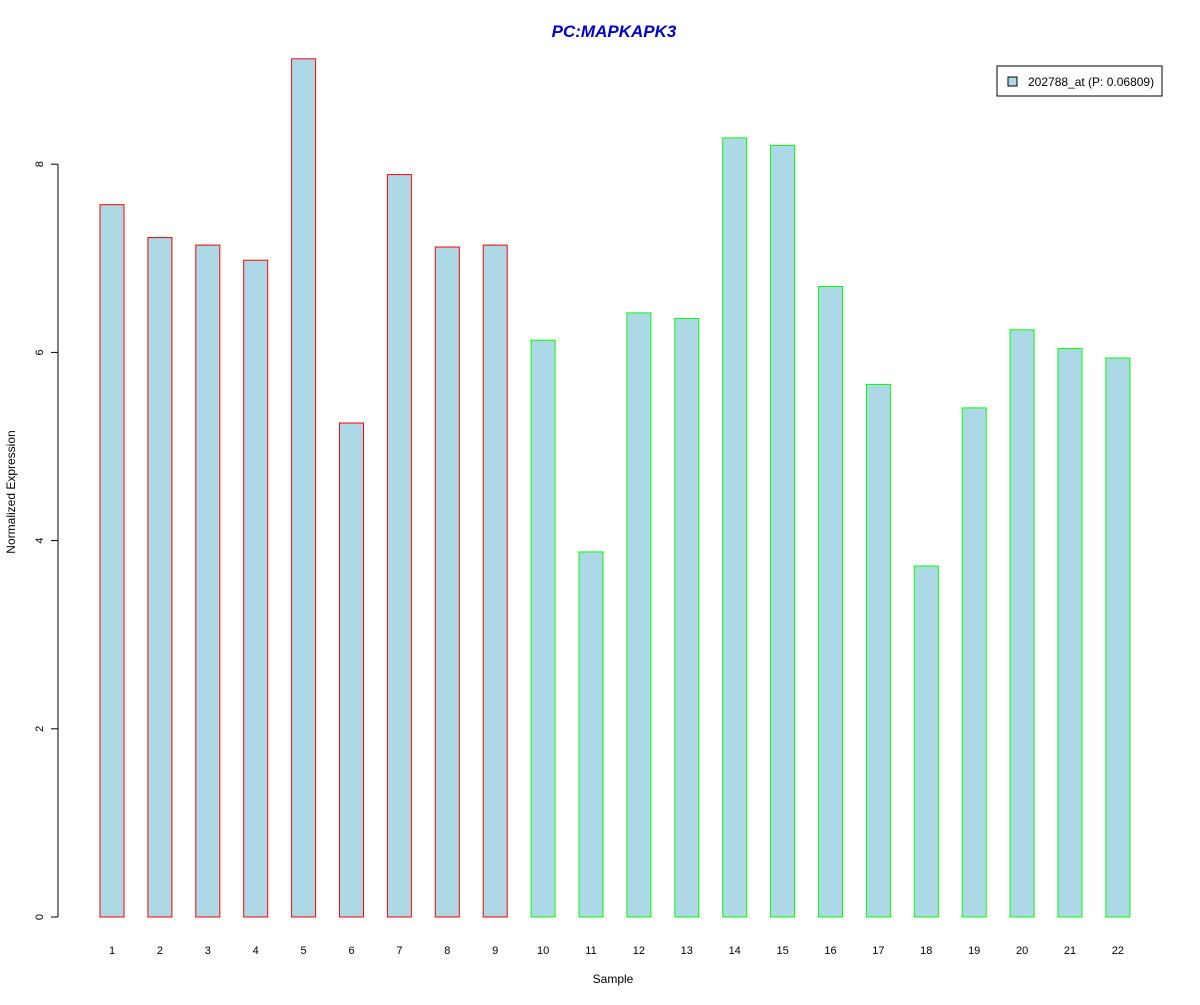 Image resolution: width=1200 pixels, height=1005 pixels. What do you see at coordinates (735, 951) in the screenshot?
I see `x-tick-label: 14` at bounding box center [735, 951].